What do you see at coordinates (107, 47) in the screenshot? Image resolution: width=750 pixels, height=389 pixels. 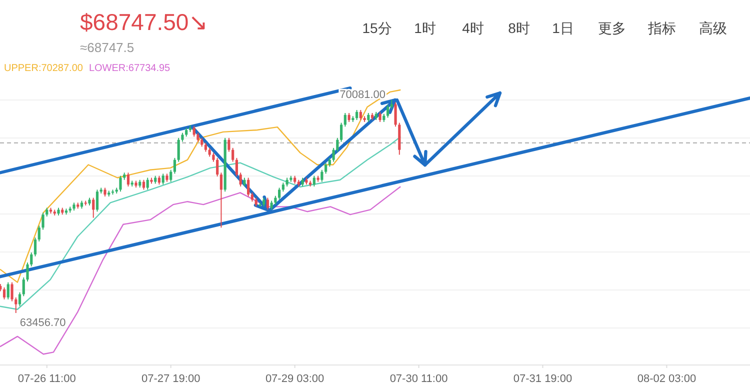 I see `subtitle: ≈68747.5` at bounding box center [107, 47].